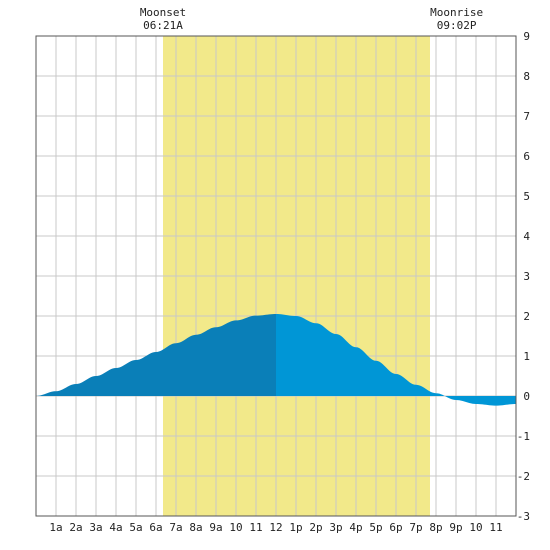 This screenshot has width=550, height=550. I want to click on moon-event-time: 06:21A, so click(163, 25).